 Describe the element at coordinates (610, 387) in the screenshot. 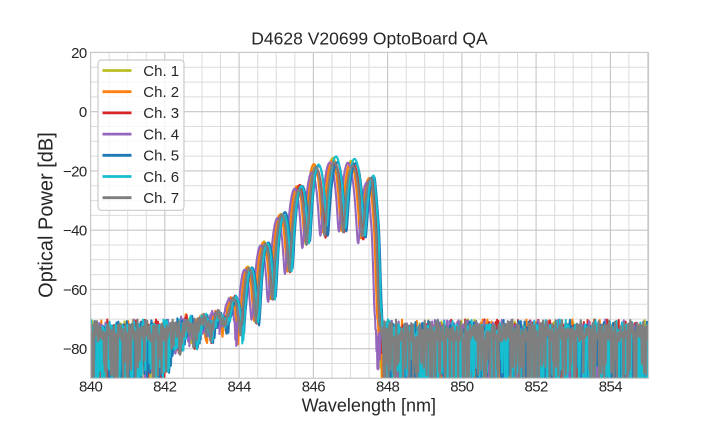

I see `svg-text: 854` at that location.